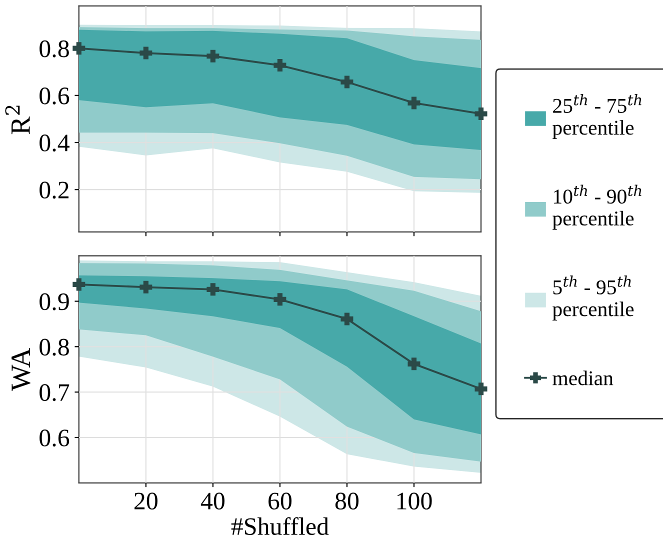 The image size is (663, 542). I want to click on y-axis-title: R$^{2}$, so click(17, 120).